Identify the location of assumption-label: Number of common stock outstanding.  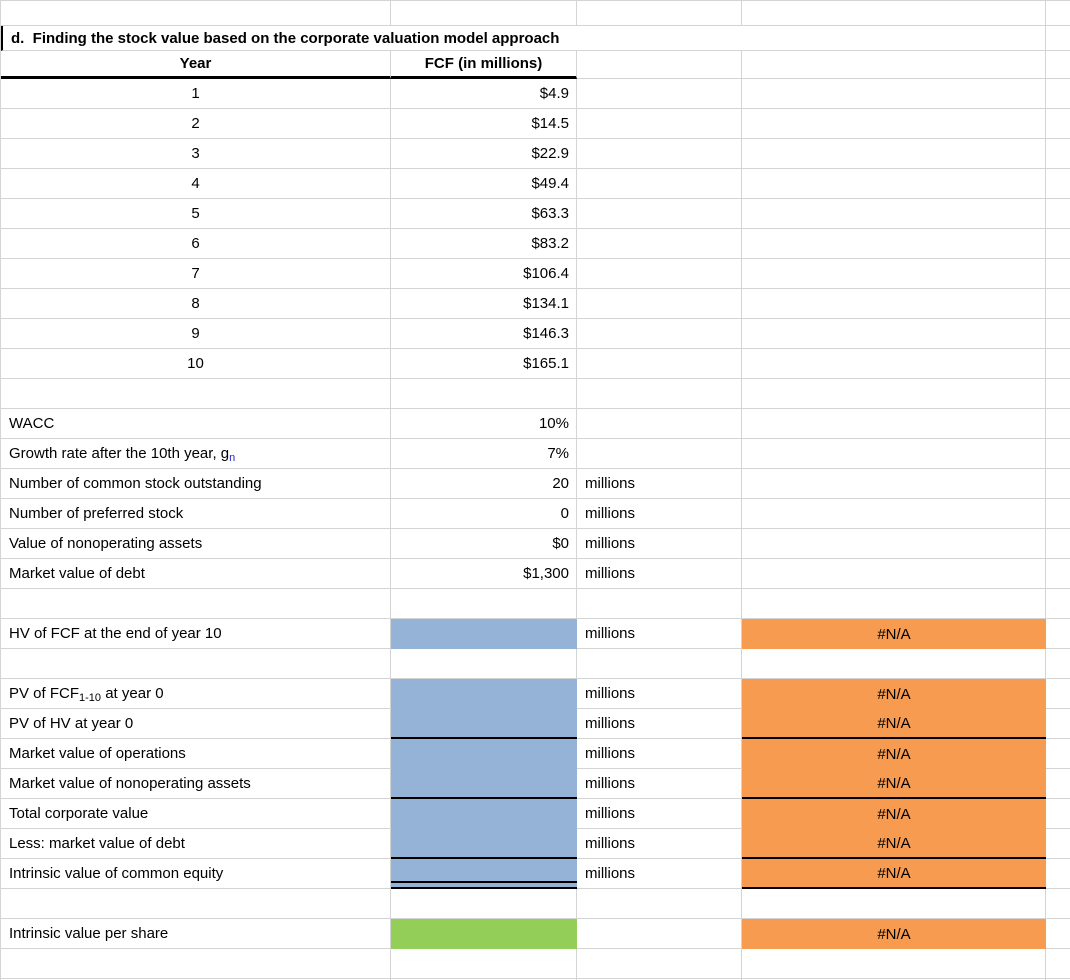
(196, 484).